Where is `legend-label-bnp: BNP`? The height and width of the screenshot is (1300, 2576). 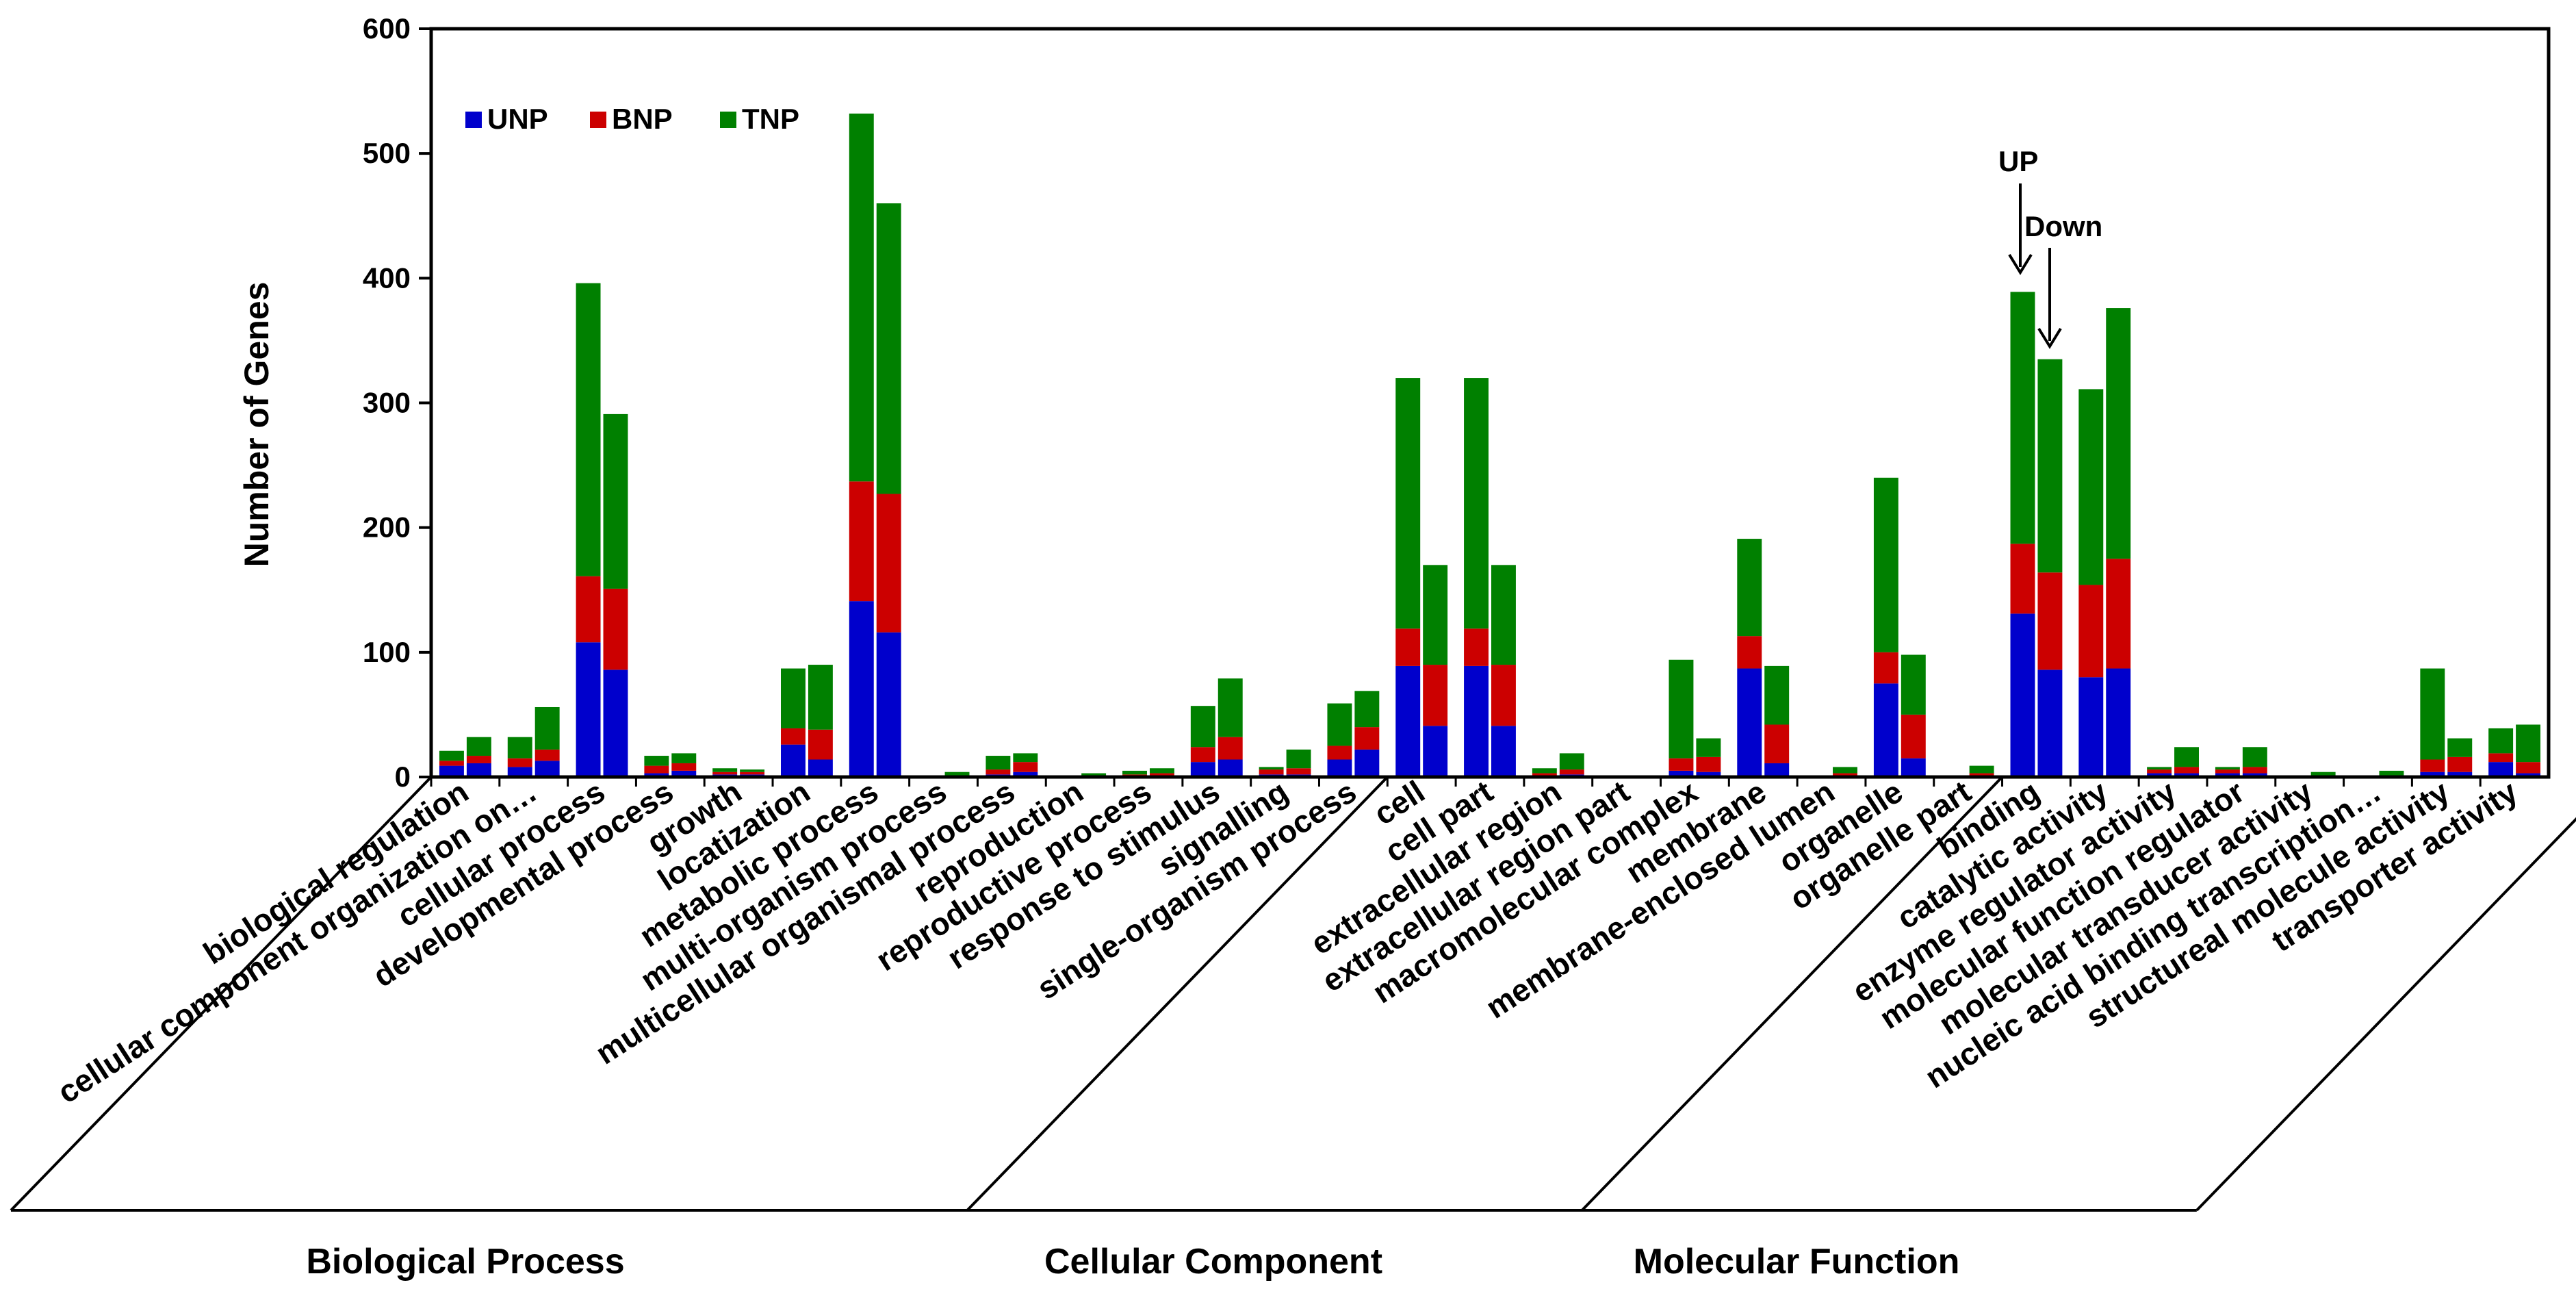
legend-label-bnp: BNP is located at coordinates (642, 119).